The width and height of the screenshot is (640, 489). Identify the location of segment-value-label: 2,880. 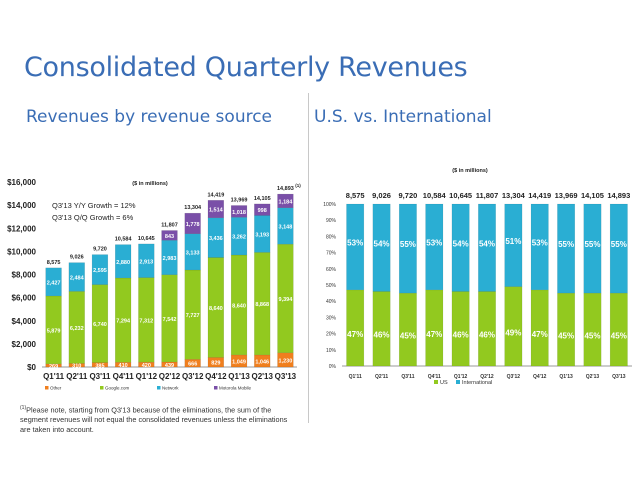
(123, 263).